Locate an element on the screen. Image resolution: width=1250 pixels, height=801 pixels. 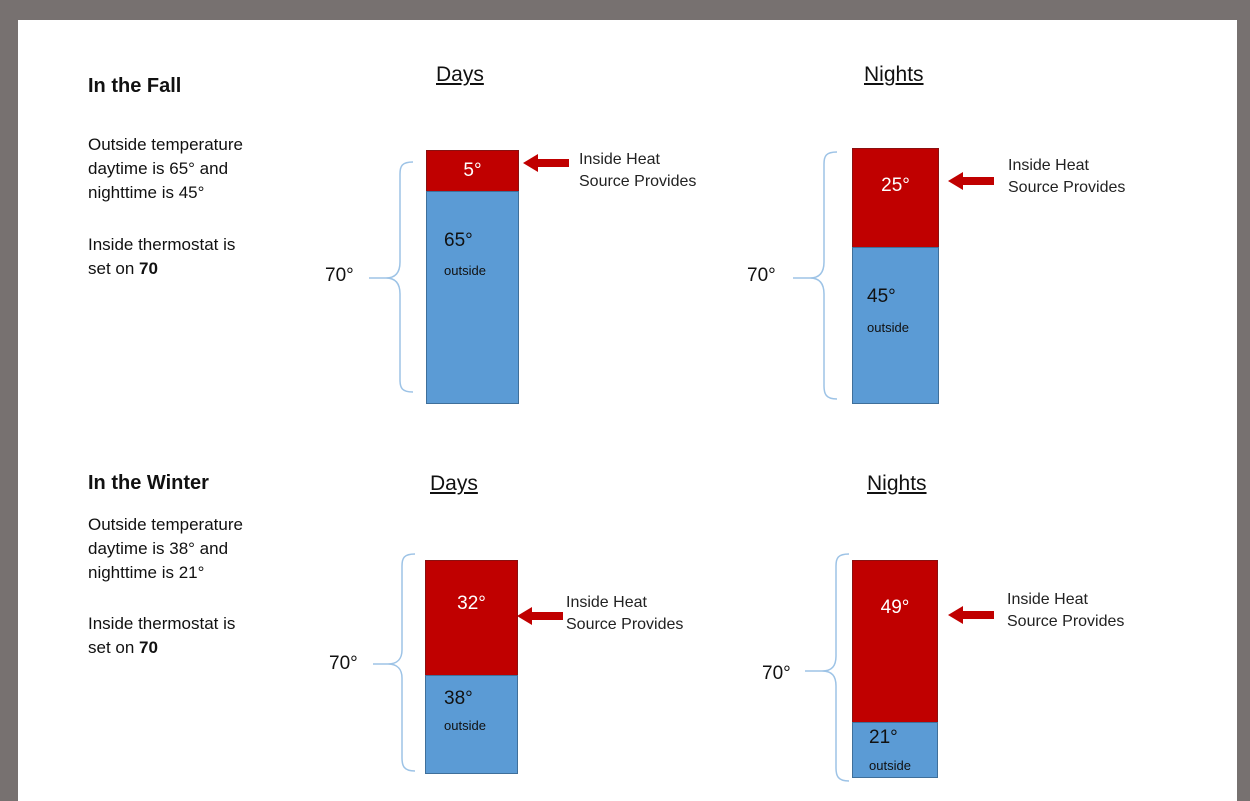
winter-outside-line1: Outside temperature is located at coordinates (165, 524).